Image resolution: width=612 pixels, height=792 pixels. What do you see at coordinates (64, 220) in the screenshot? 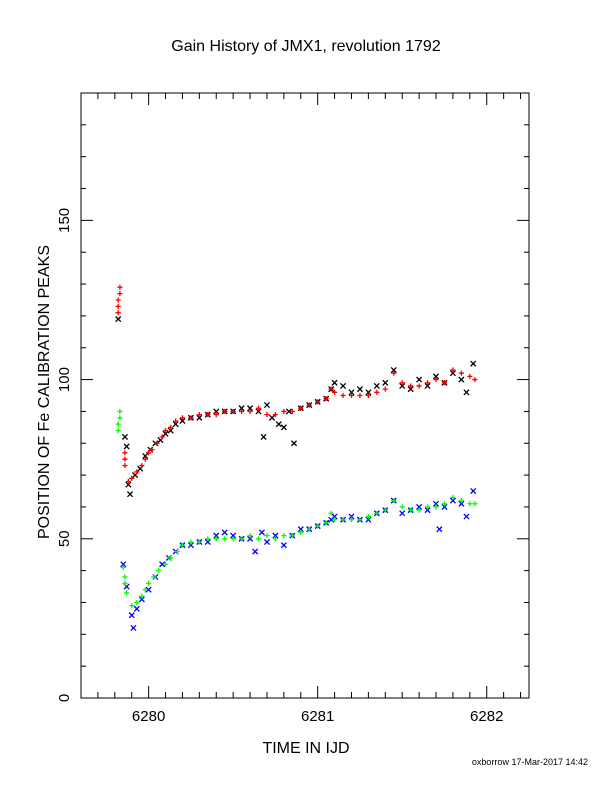
I see `y-tick-label: 150` at bounding box center [64, 220].